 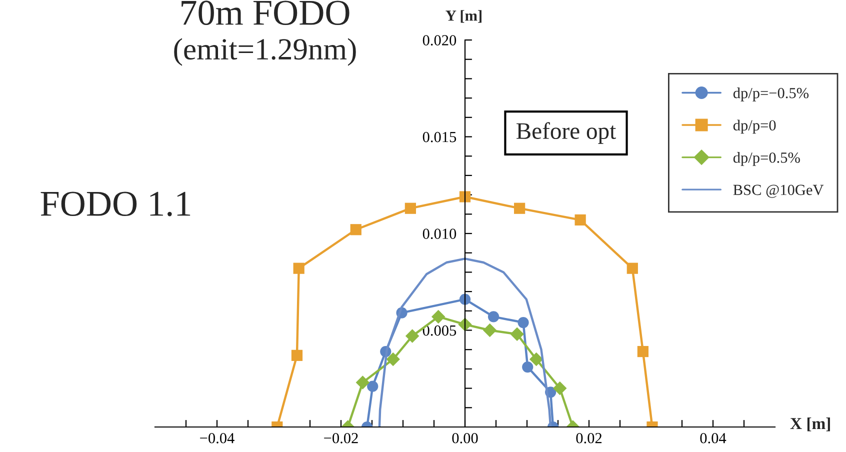 What do you see at coordinates (464, 16) in the screenshot?
I see `y-axis-title: Y [m]` at bounding box center [464, 16].